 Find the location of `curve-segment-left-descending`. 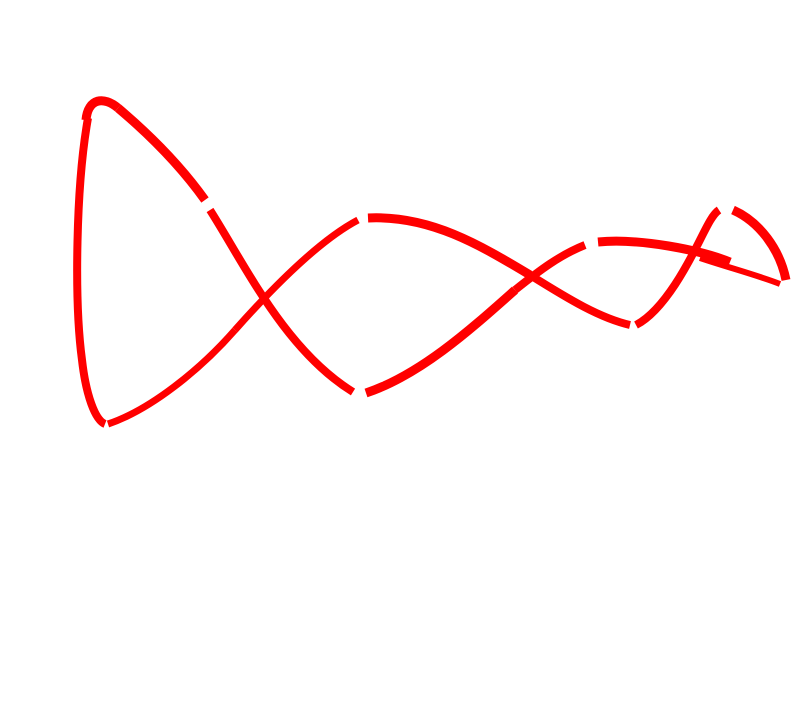

curve-segment-left-descending is located at coordinates (162, 153).